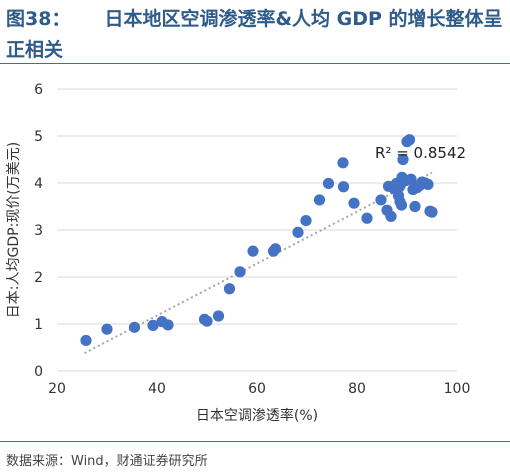 This screenshot has height=473, width=510. Describe the element at coordinates (38, 278) in the screenshot. I see `y-tick-2: 2` at that location.